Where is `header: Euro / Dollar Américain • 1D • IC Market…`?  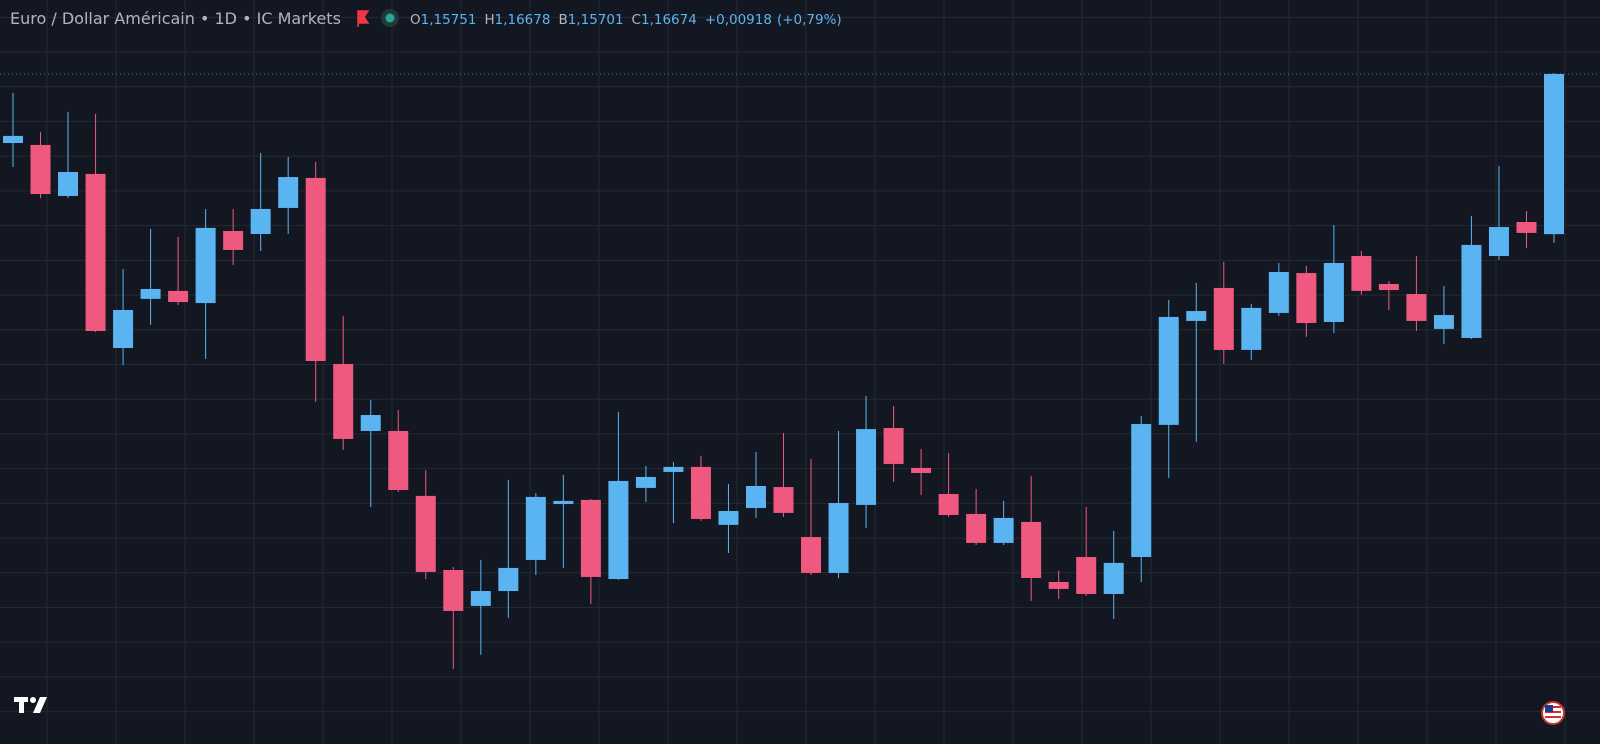
header: Euro / Dollar Américain • 1D • IC Market… is located at coordinates (426, 18).